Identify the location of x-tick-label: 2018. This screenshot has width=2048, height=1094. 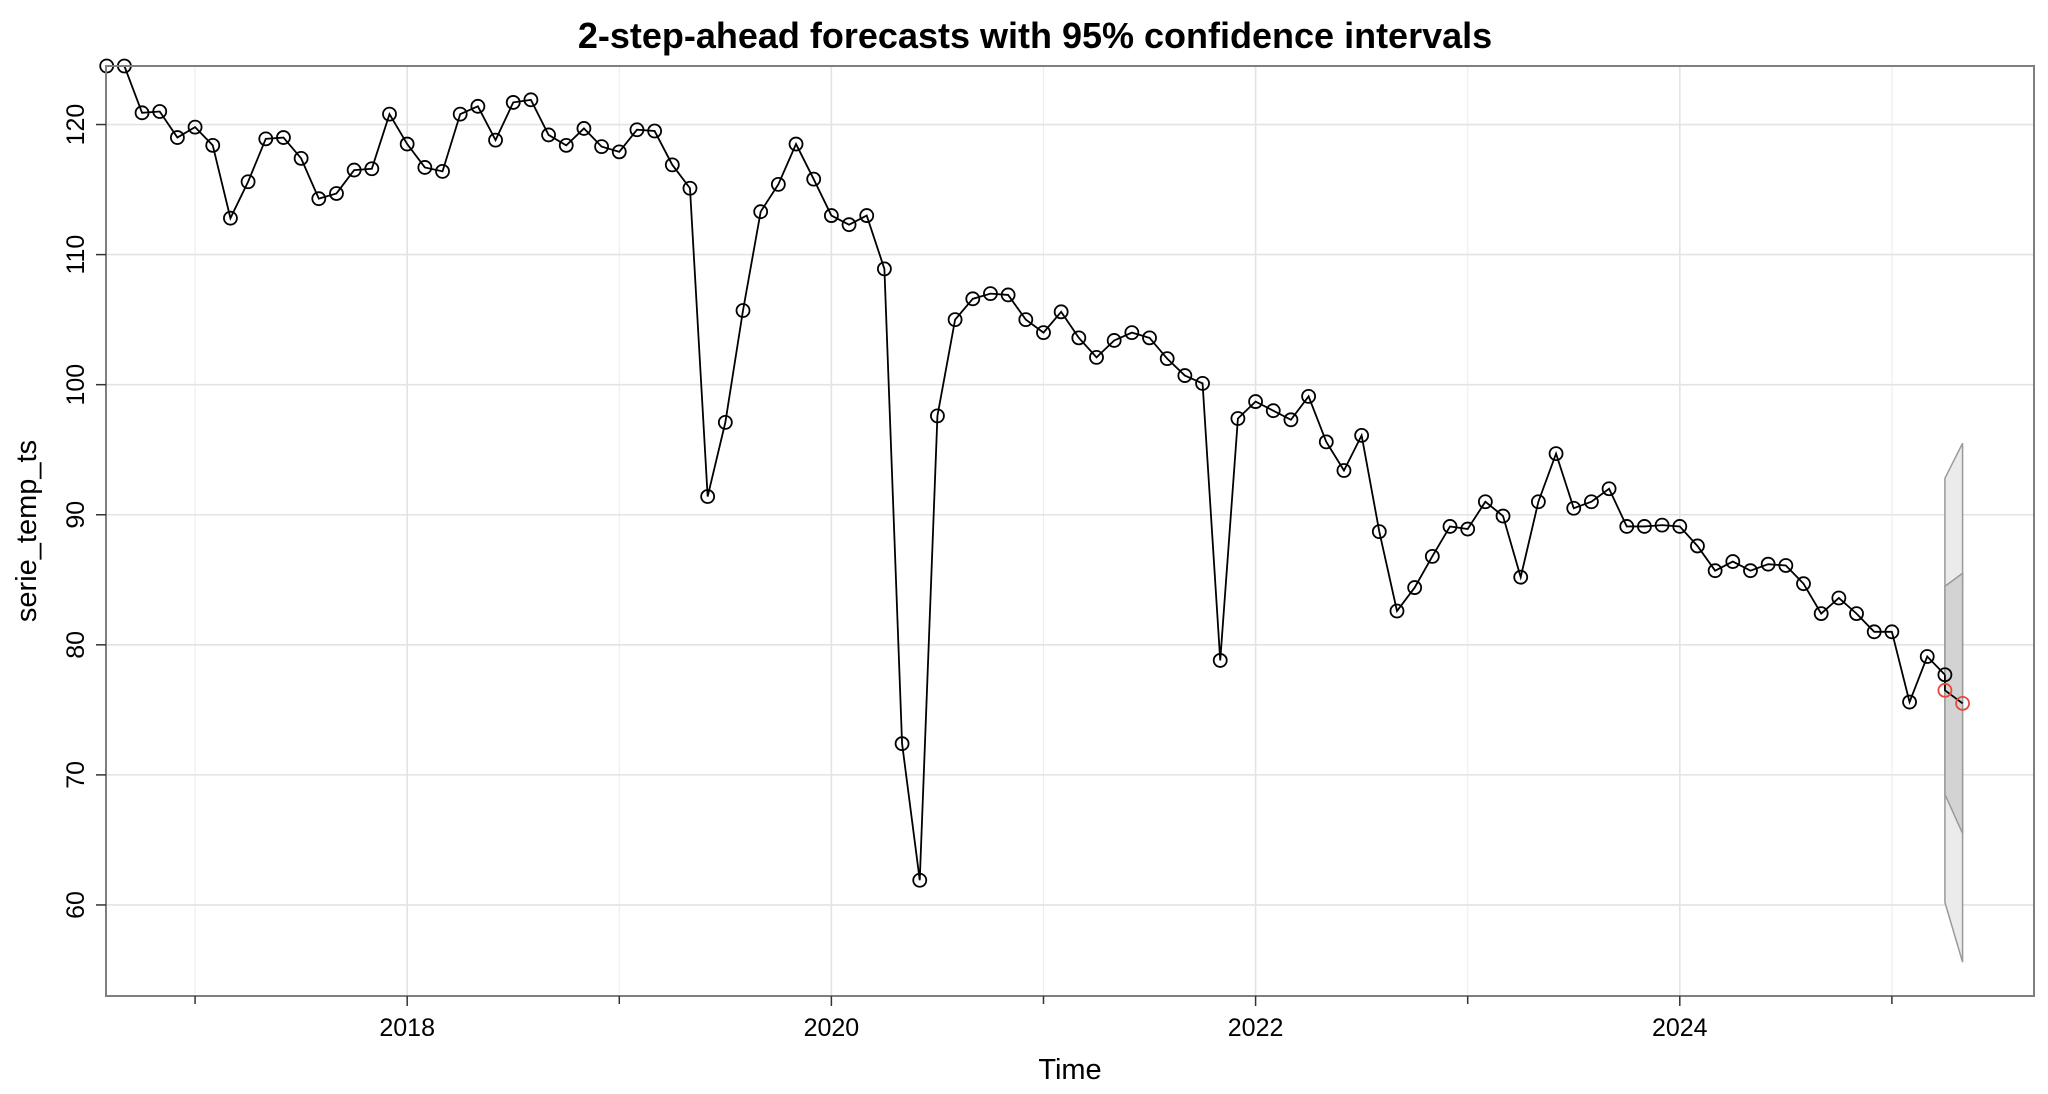
(407, 1028).